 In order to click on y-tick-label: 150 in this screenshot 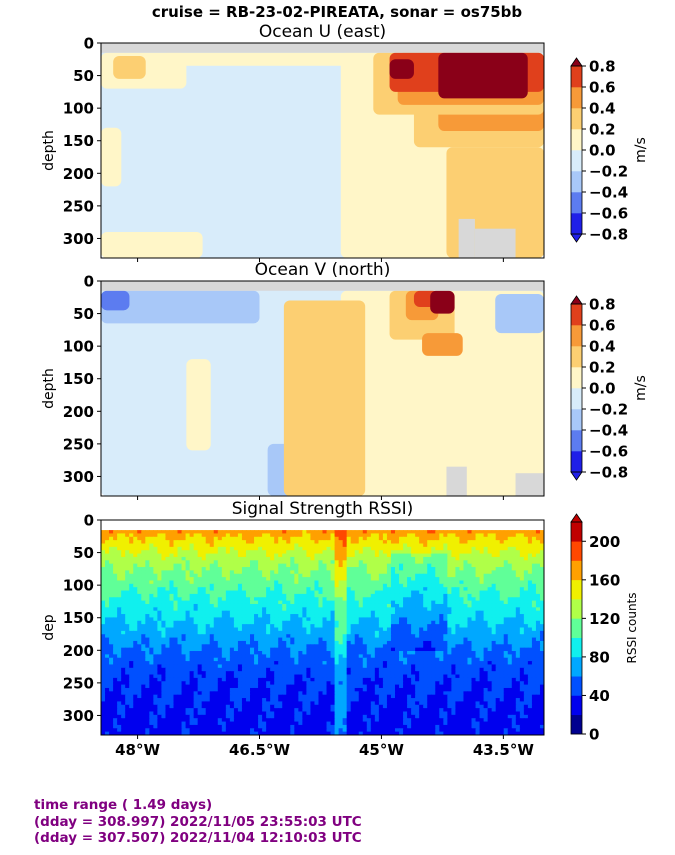, I will do `click(78, 141)`.